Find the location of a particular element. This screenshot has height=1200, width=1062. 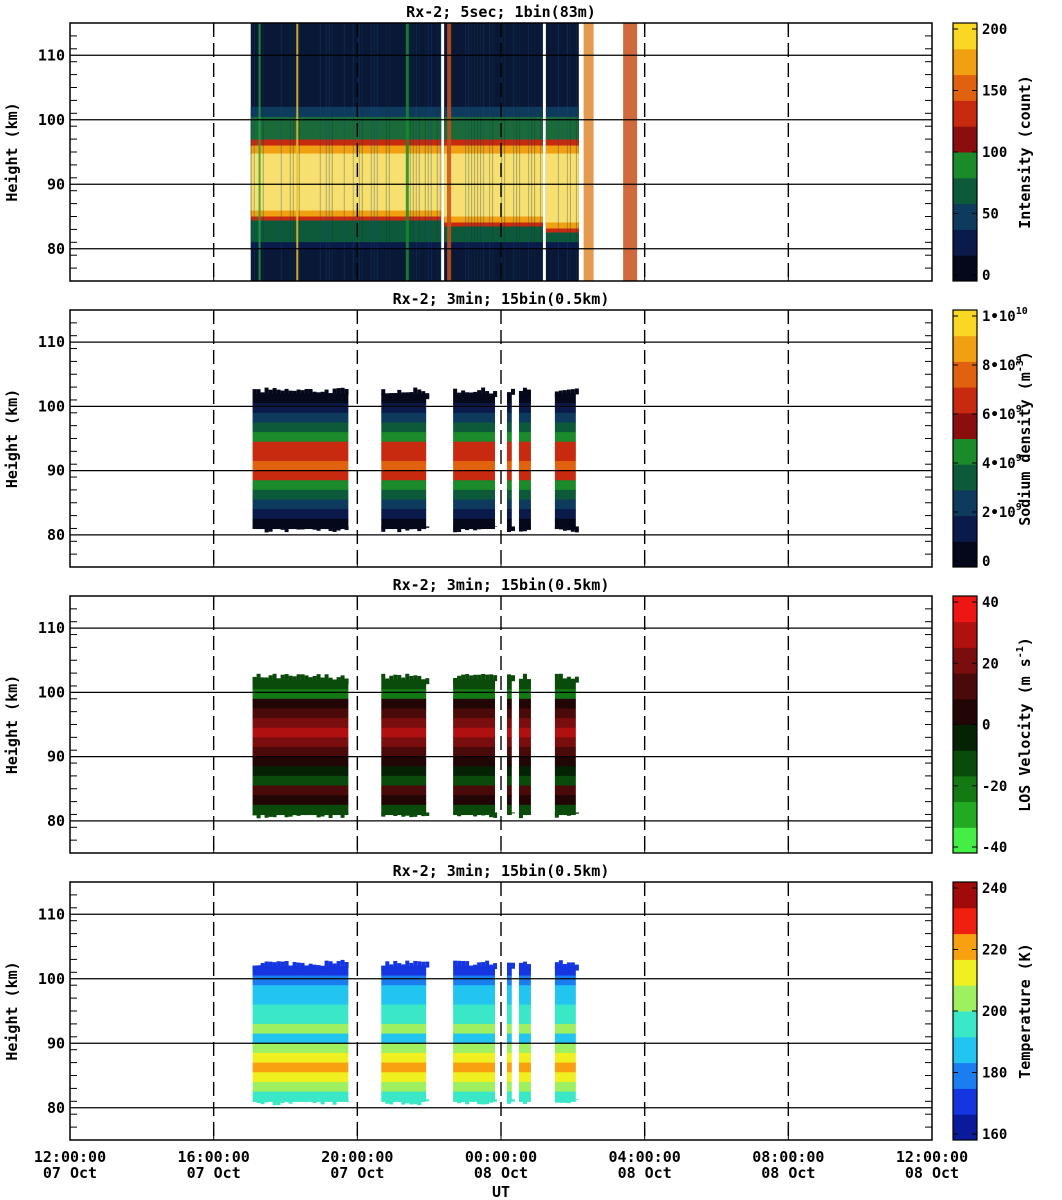

data-layer is located at coordinates (415, 746).